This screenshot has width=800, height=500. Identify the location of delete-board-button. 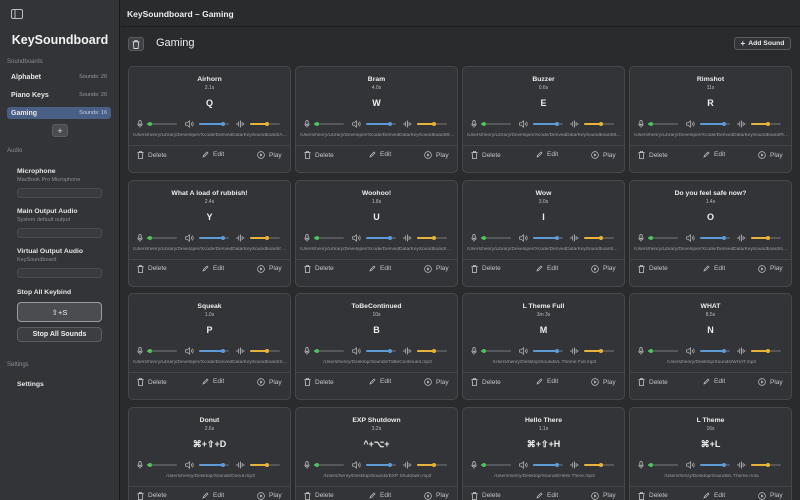
(136, 44).